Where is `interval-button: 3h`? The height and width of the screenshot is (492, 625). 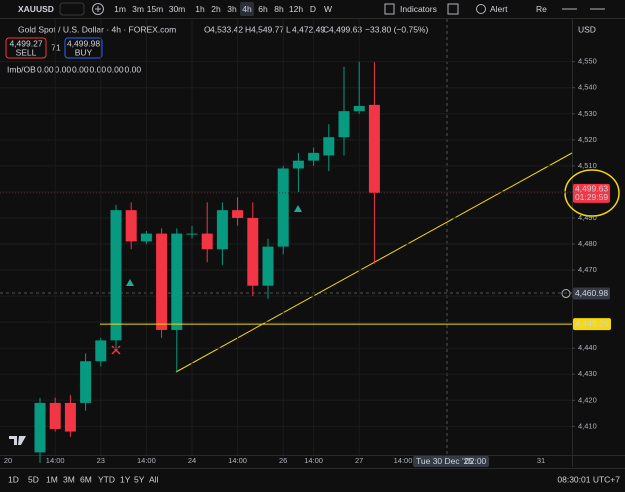 interval-button: 3h is located at coordinates (232, 9).